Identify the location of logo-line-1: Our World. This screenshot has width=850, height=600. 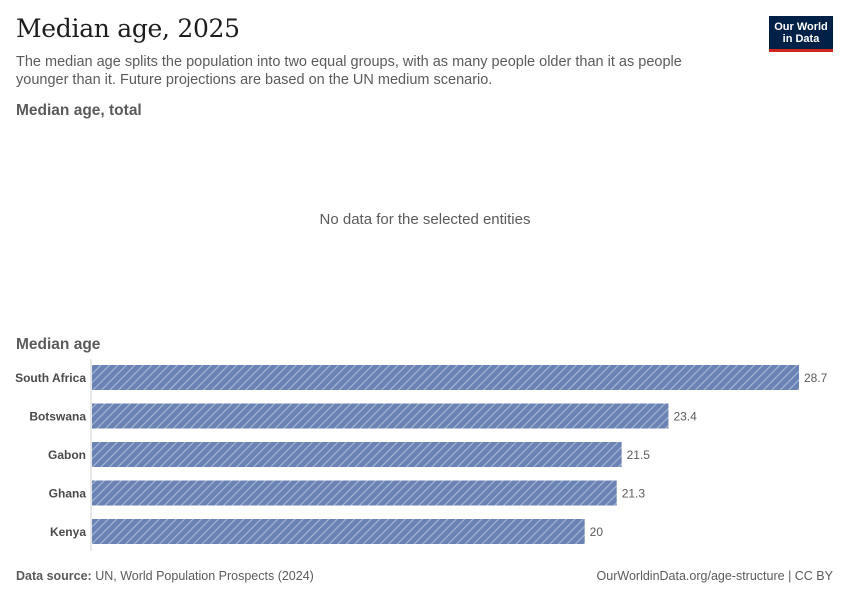
(801, 27).